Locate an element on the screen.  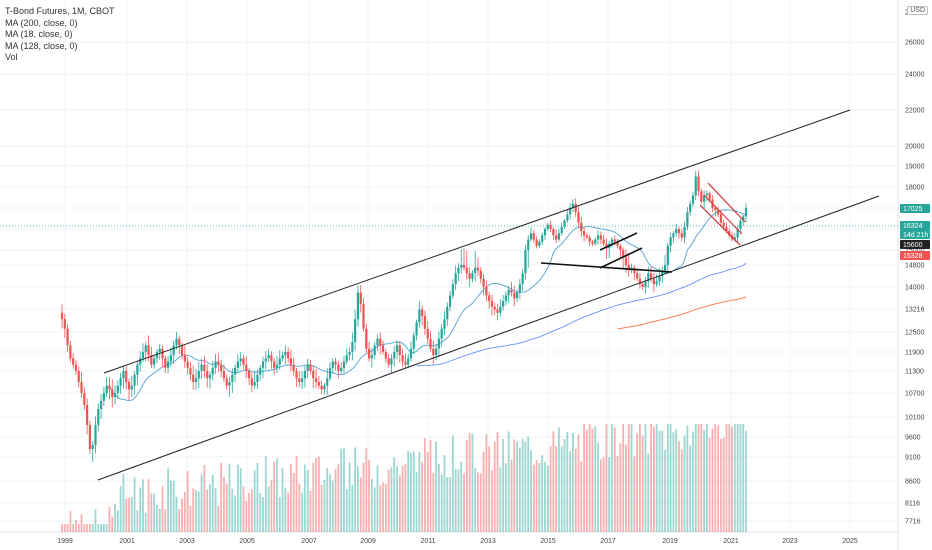
currency-button: USD is located at coordinates (917, 10).